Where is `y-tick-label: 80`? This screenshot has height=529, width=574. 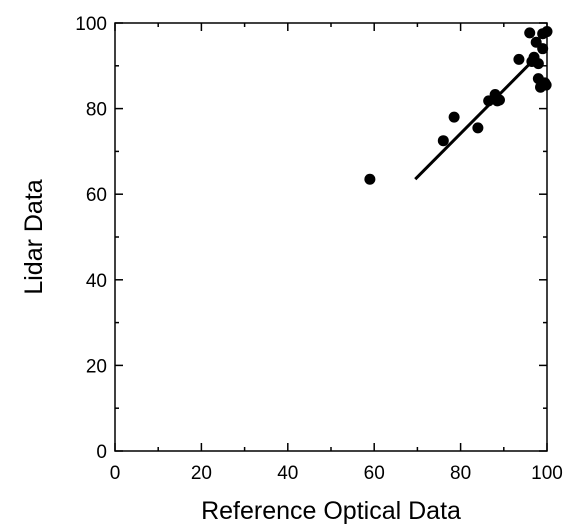 y-tick-label: 80 is located at coordinates (96, 110).